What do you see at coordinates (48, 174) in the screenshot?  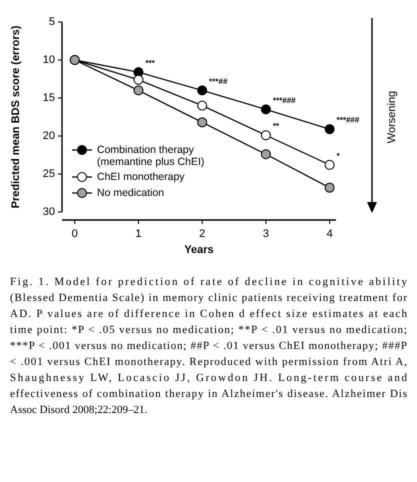 I see `y-tick-label: 25` at bounding box center [48, 174].